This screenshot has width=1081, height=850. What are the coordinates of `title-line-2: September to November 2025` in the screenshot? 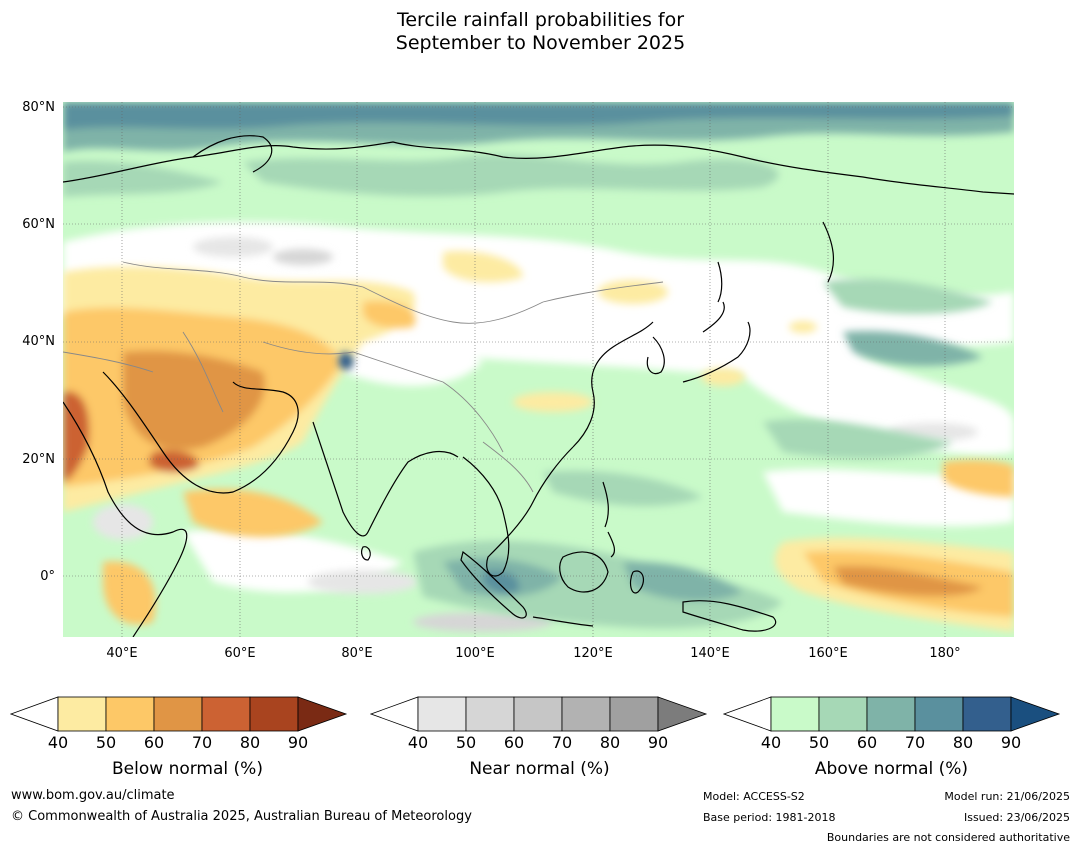 It's located at (540, 43).